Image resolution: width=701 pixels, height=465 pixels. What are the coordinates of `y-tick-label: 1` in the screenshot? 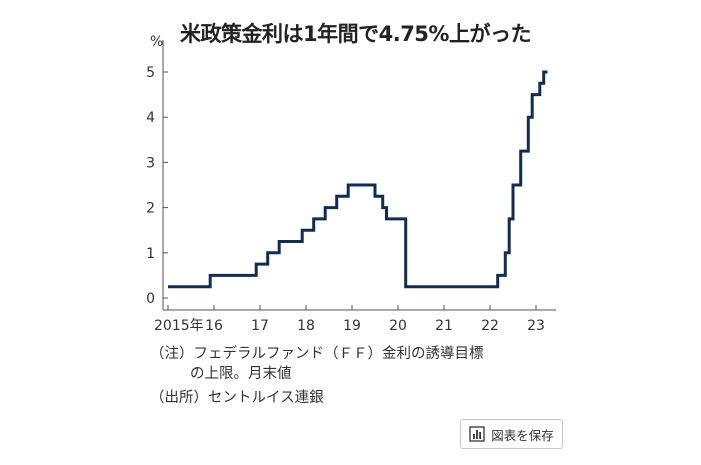 It's located at (150, 254).